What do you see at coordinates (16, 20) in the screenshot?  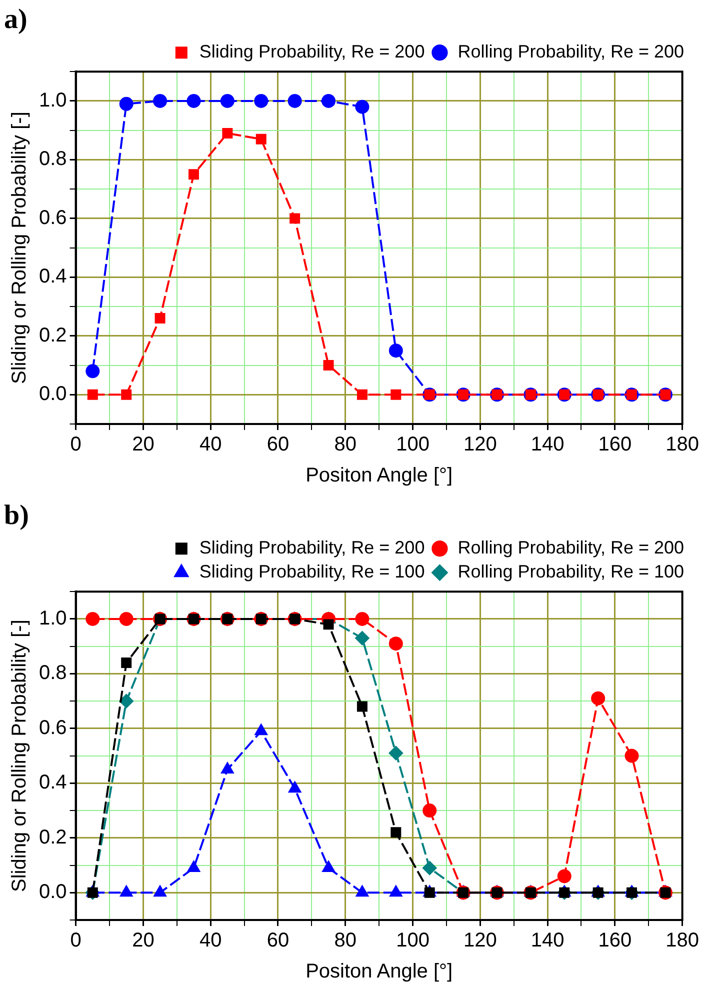 I see `chart-title: a)` at bounding box center [16, 20].